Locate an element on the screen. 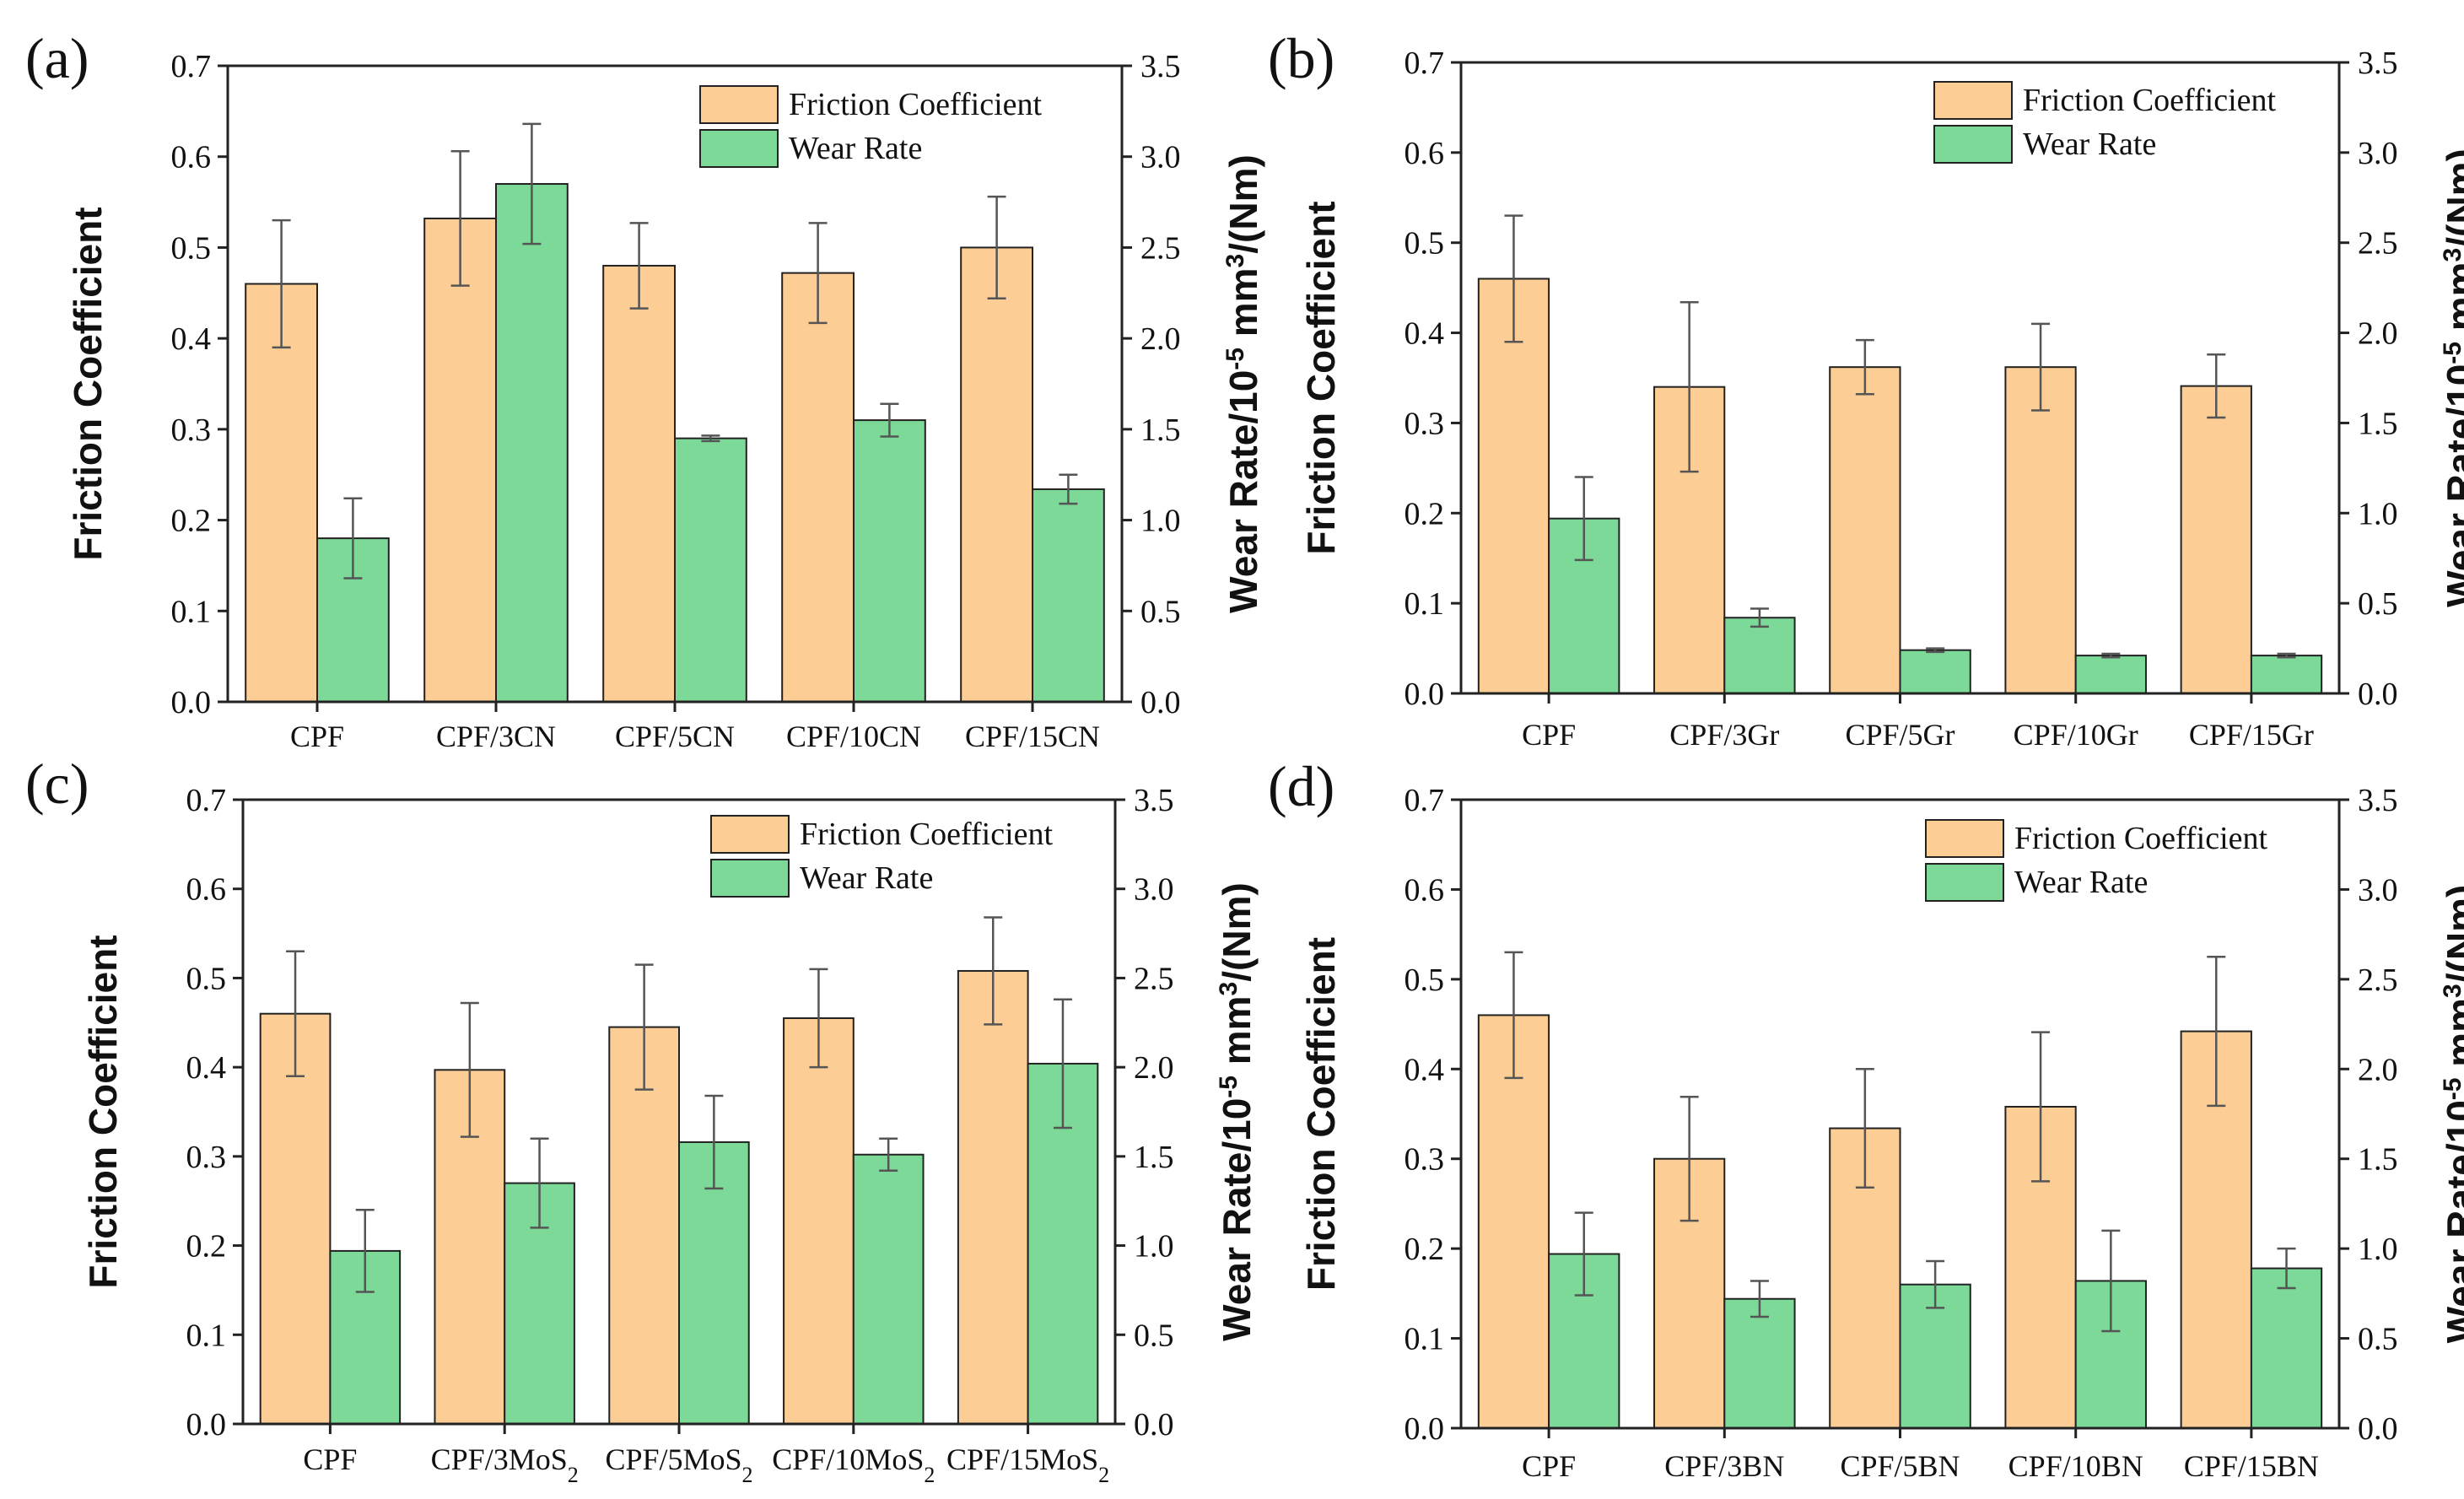  category-label: CPF/10MoS2 is located at coordinates (853, 1465).